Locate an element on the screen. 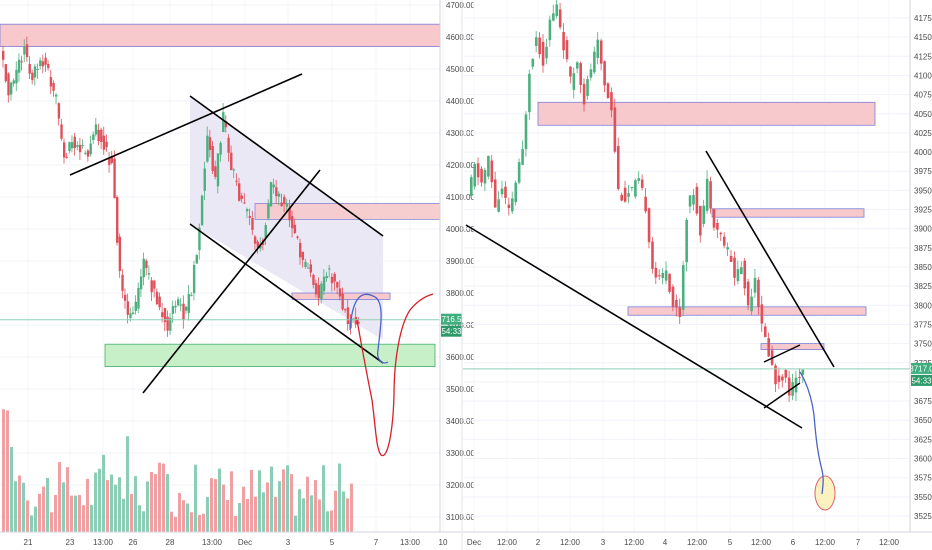 The width and height of the screenshot is (932, 550). left-resistance-zone-top is located at coordinates (220, 35).